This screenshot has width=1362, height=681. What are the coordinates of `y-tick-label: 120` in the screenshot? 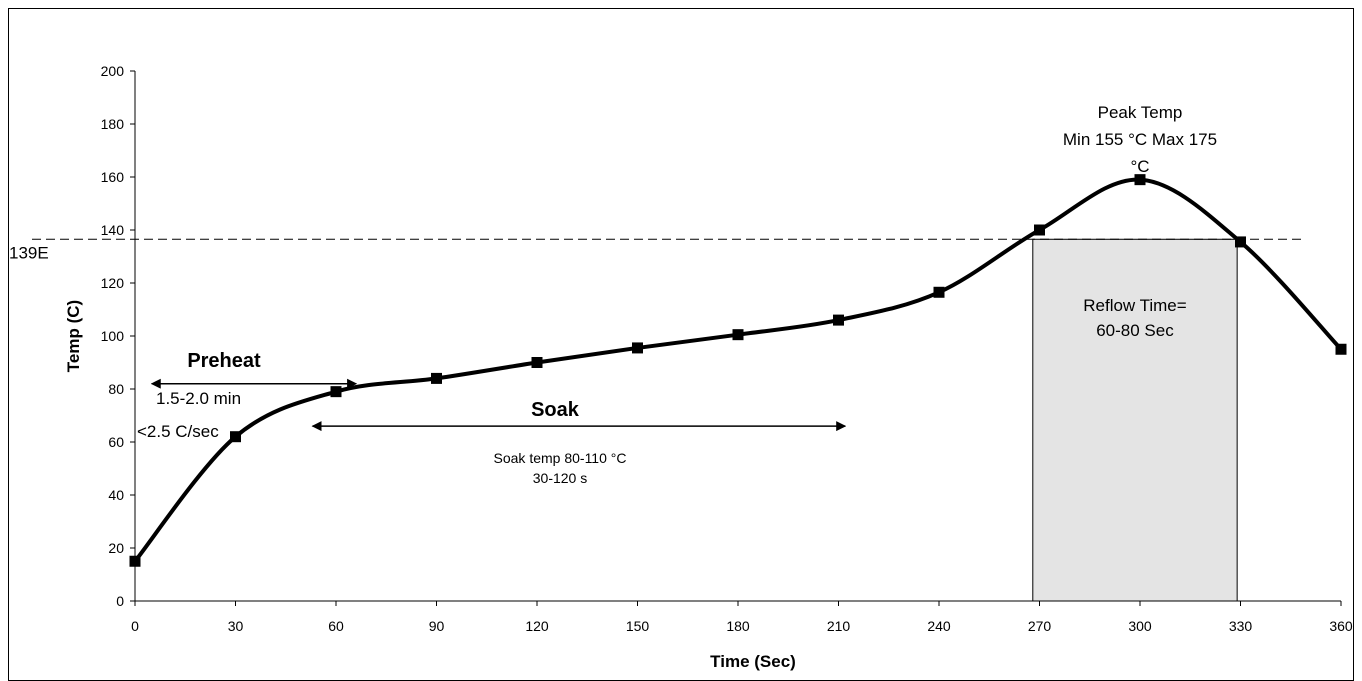 It's located at (113, 283).